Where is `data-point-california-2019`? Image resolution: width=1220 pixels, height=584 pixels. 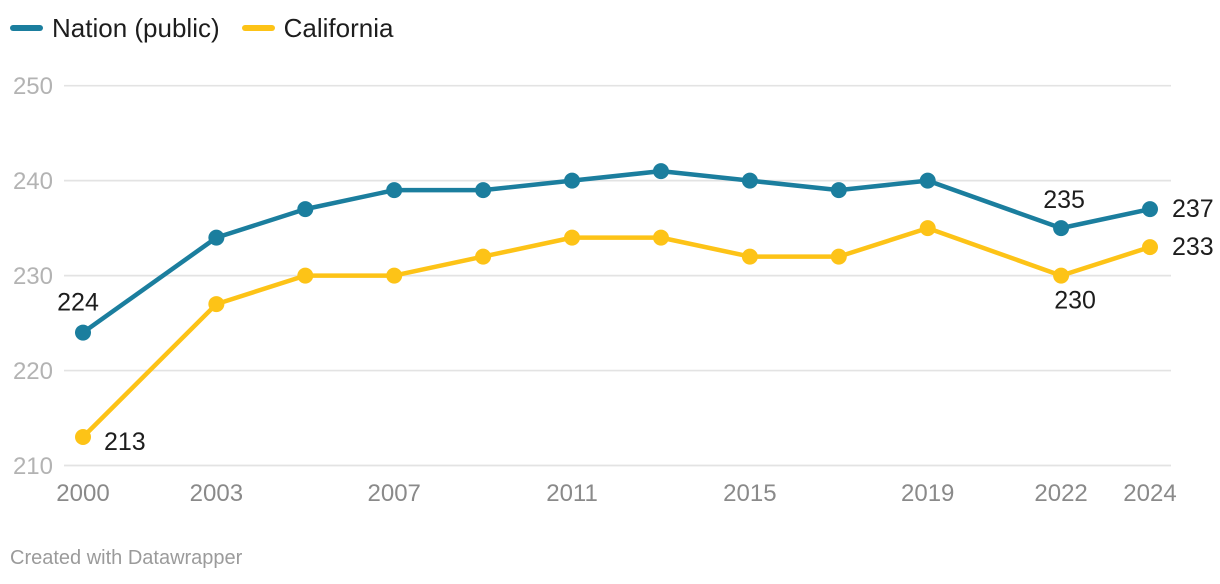 data-point-california-2019 is located at coordinates (927, 228).